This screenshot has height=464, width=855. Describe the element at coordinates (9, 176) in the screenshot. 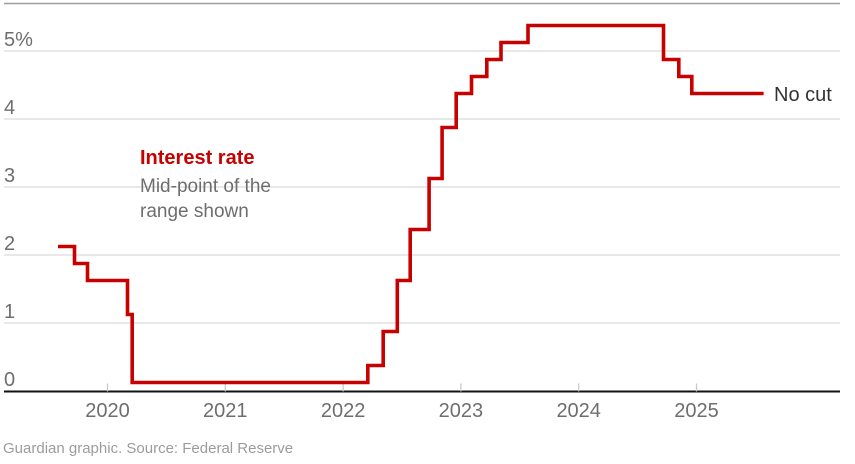

I see `y-axis-label-3: 3` at that location.